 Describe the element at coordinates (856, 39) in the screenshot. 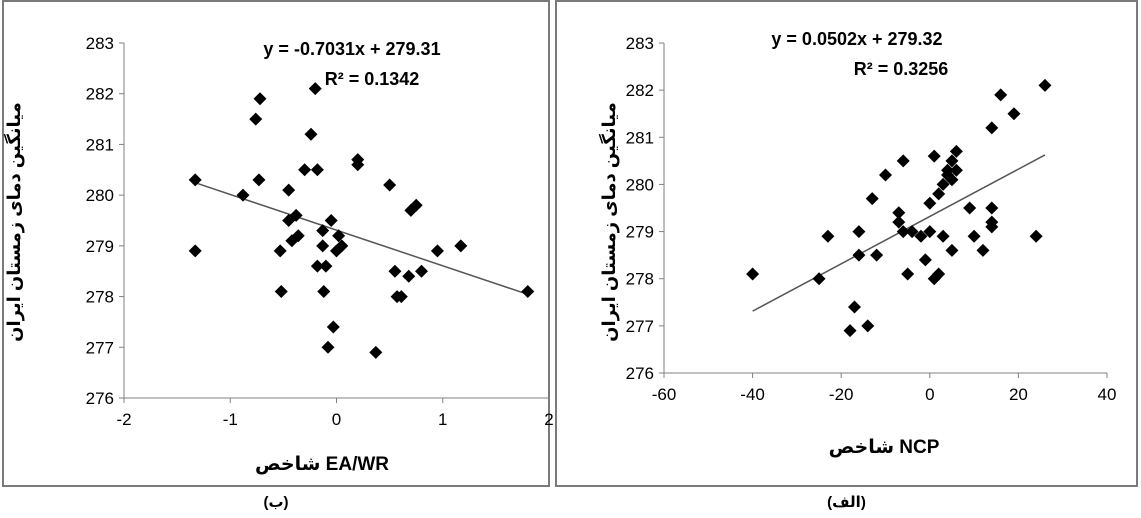

I see `regression-equation: y = 0.0502x + 279.32` at that location.